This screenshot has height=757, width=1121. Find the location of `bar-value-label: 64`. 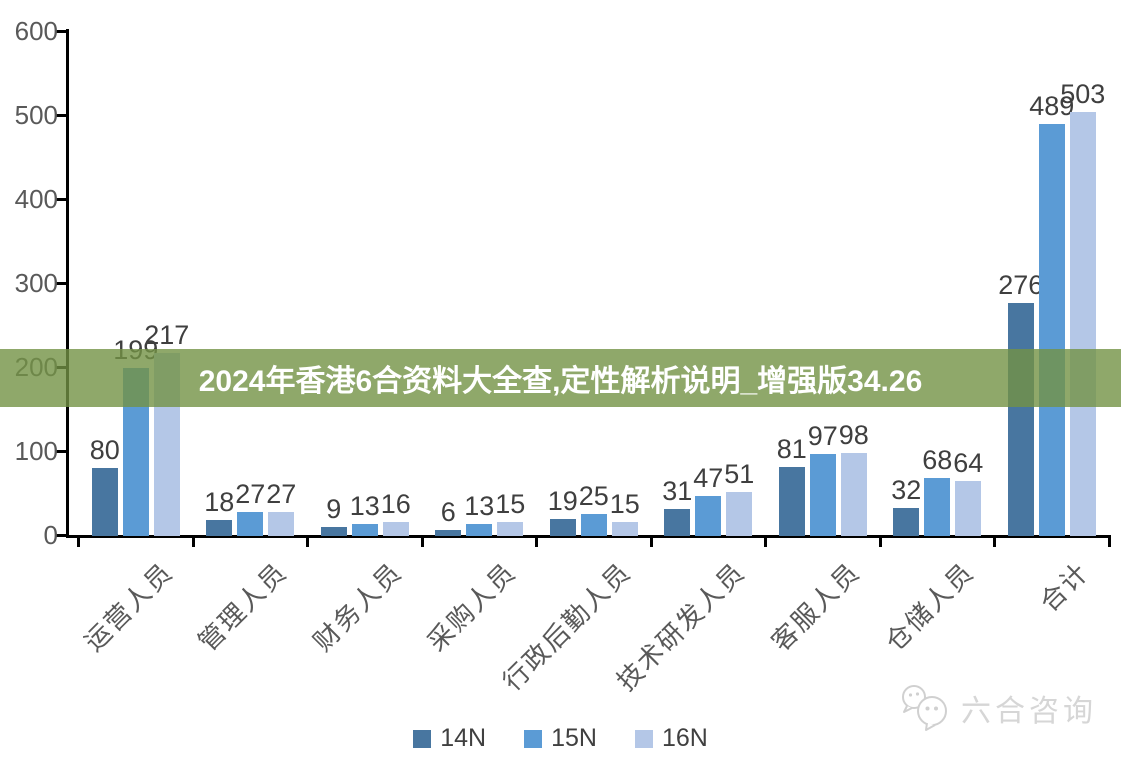

bar-value-label: 64 is located at coordinates (968, 463).